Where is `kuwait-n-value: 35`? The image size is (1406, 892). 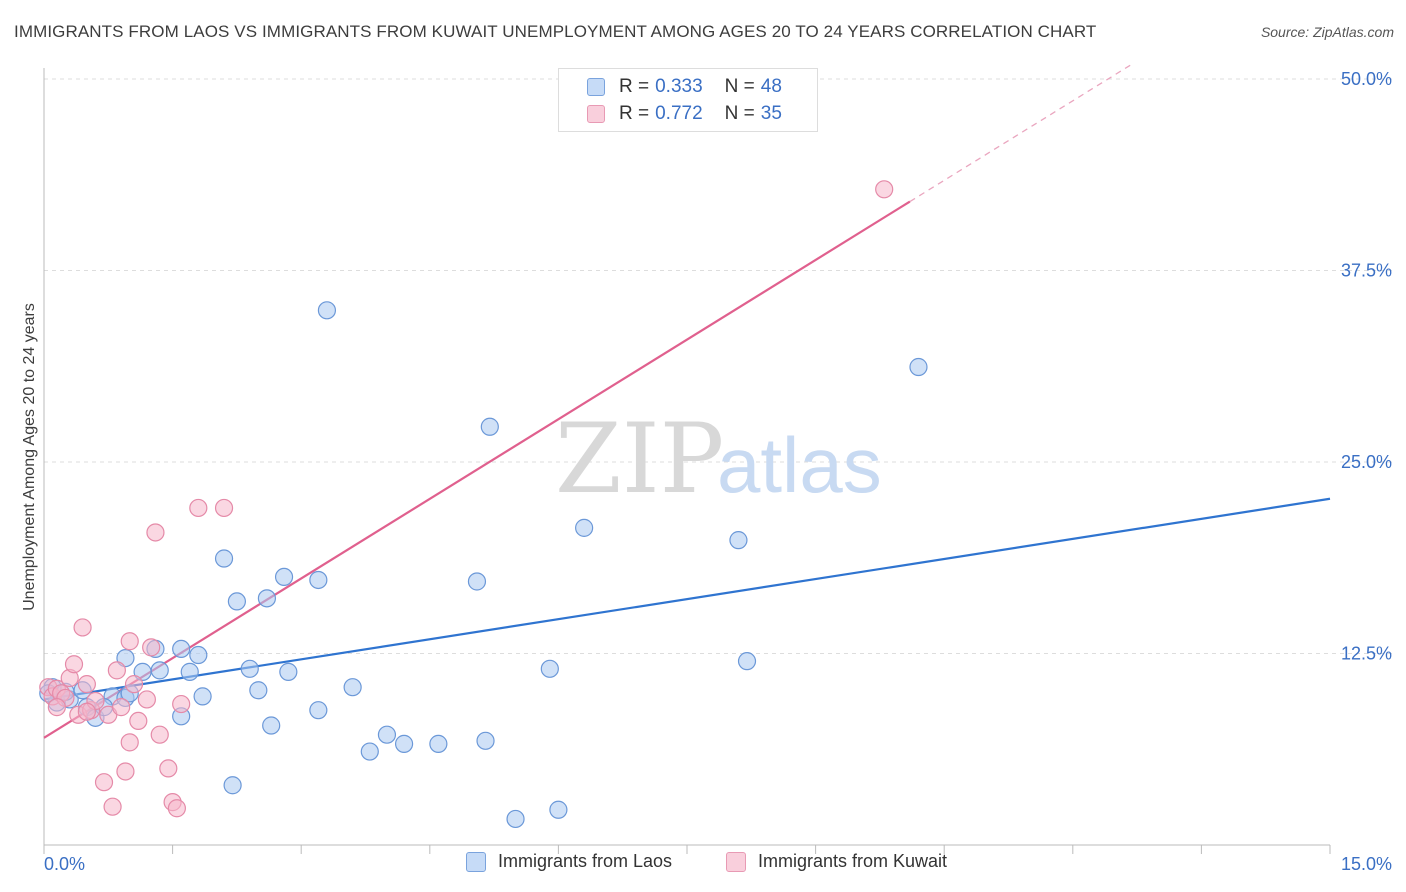 kuwait-n-value: 35 is located at coordinates (771, 113).